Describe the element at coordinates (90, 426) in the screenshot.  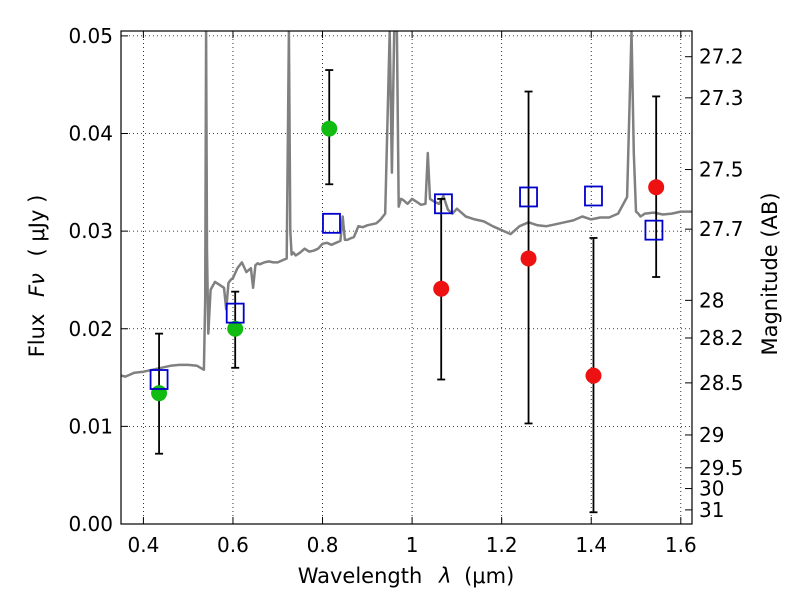
I see `y-tick-label: 0.01` at that location.